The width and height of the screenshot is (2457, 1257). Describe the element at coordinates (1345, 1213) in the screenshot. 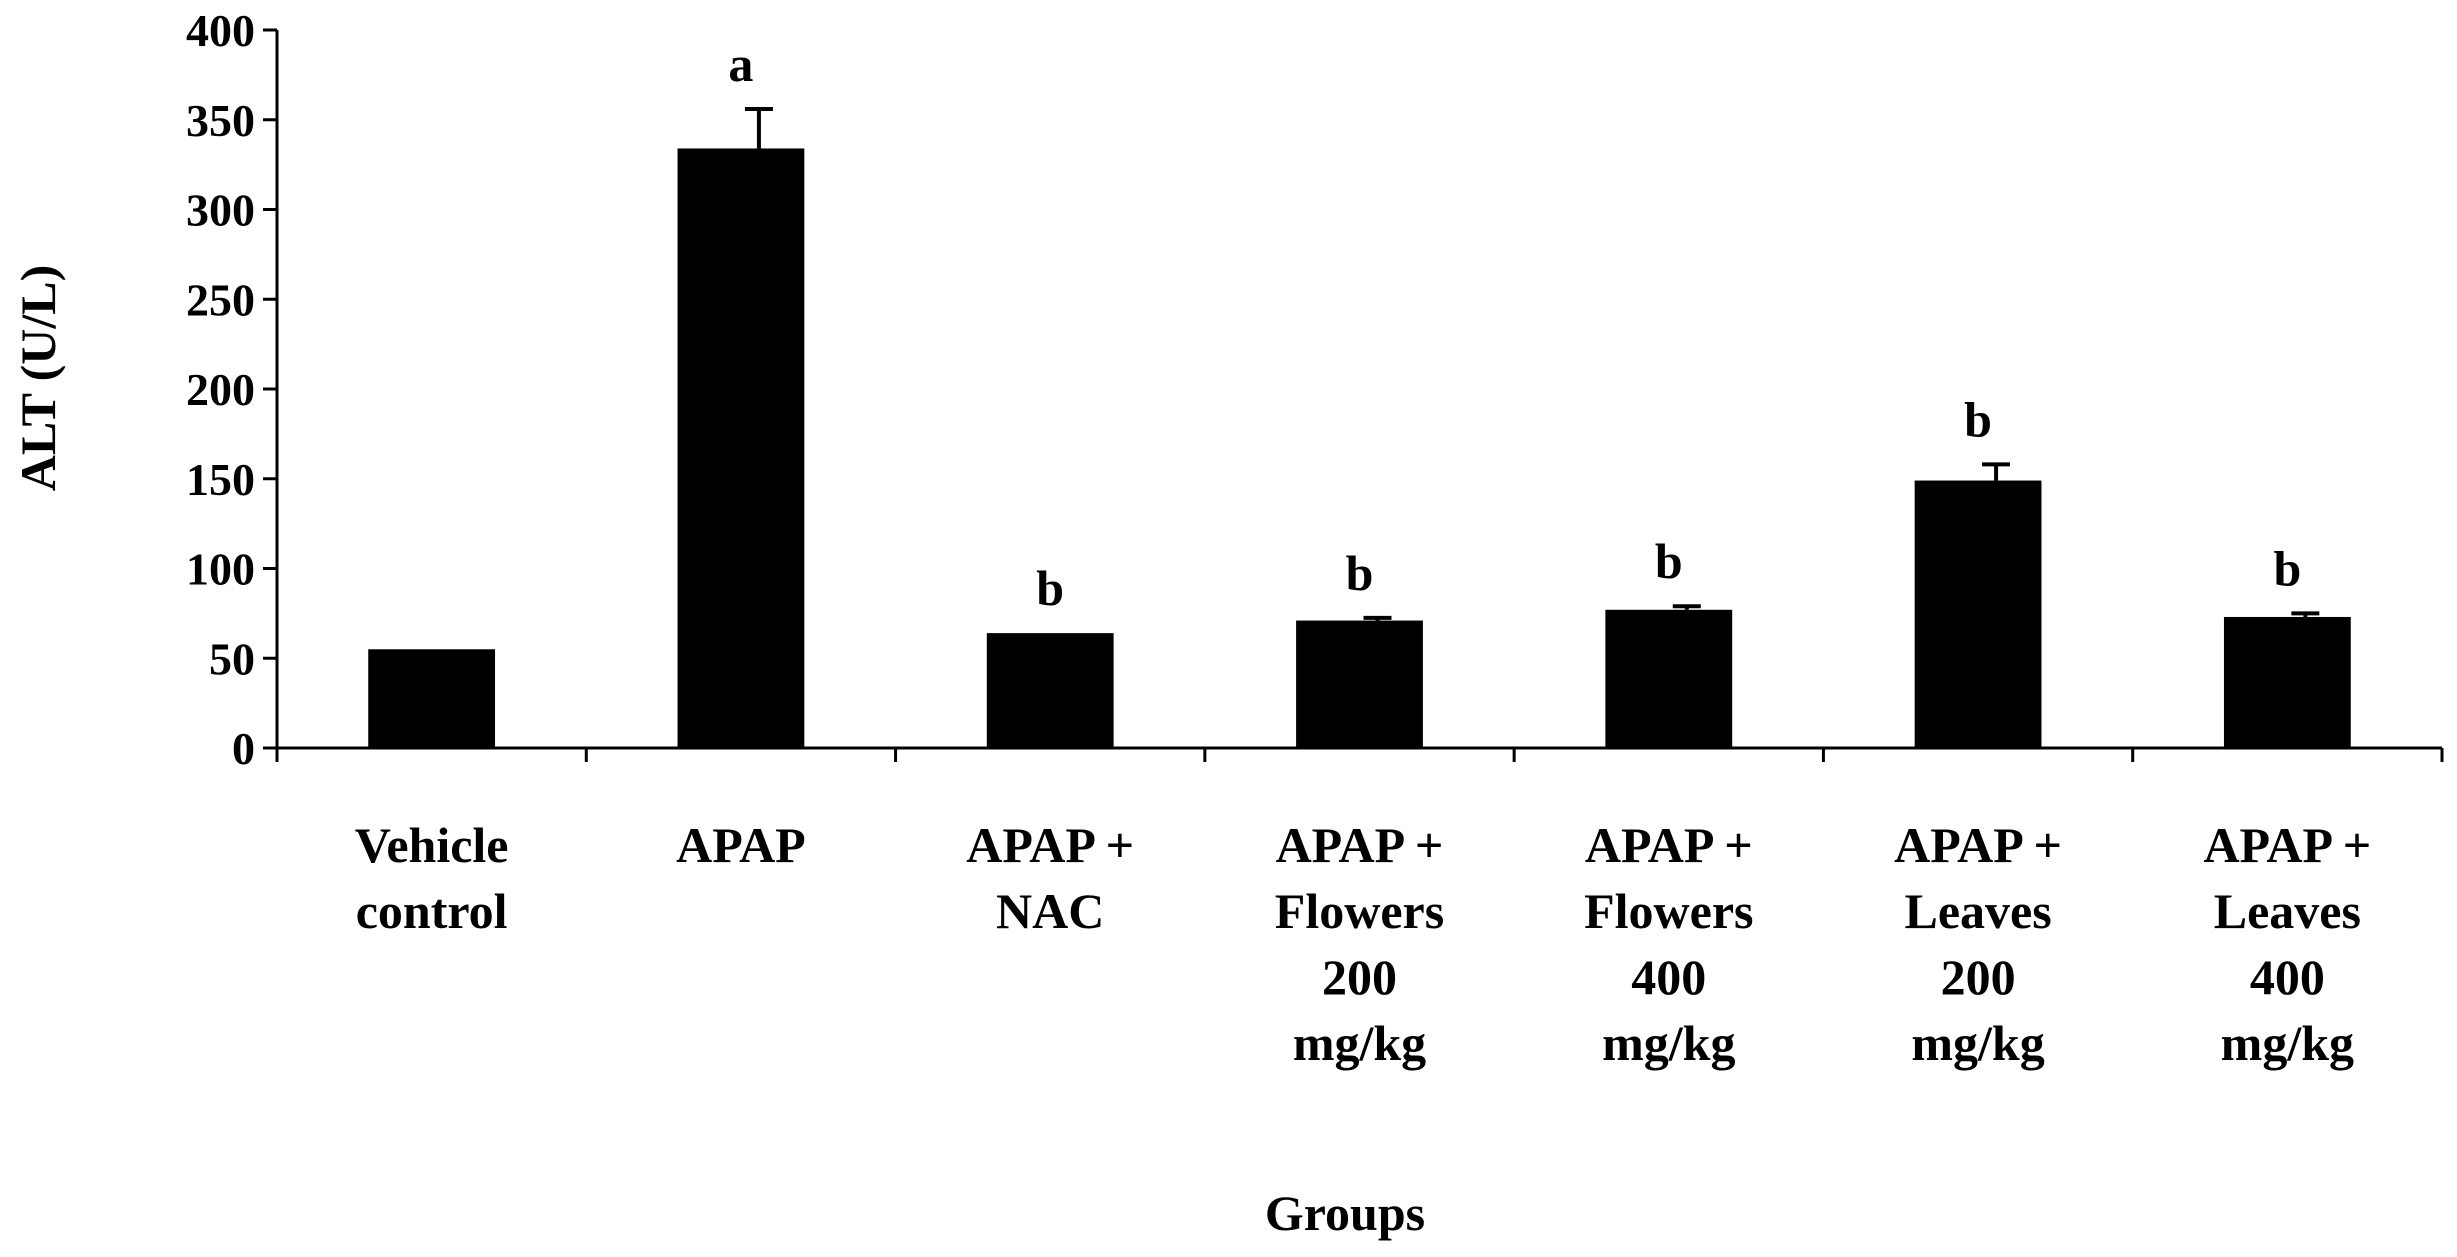

I see `x-axis-title: Groups` at that location.